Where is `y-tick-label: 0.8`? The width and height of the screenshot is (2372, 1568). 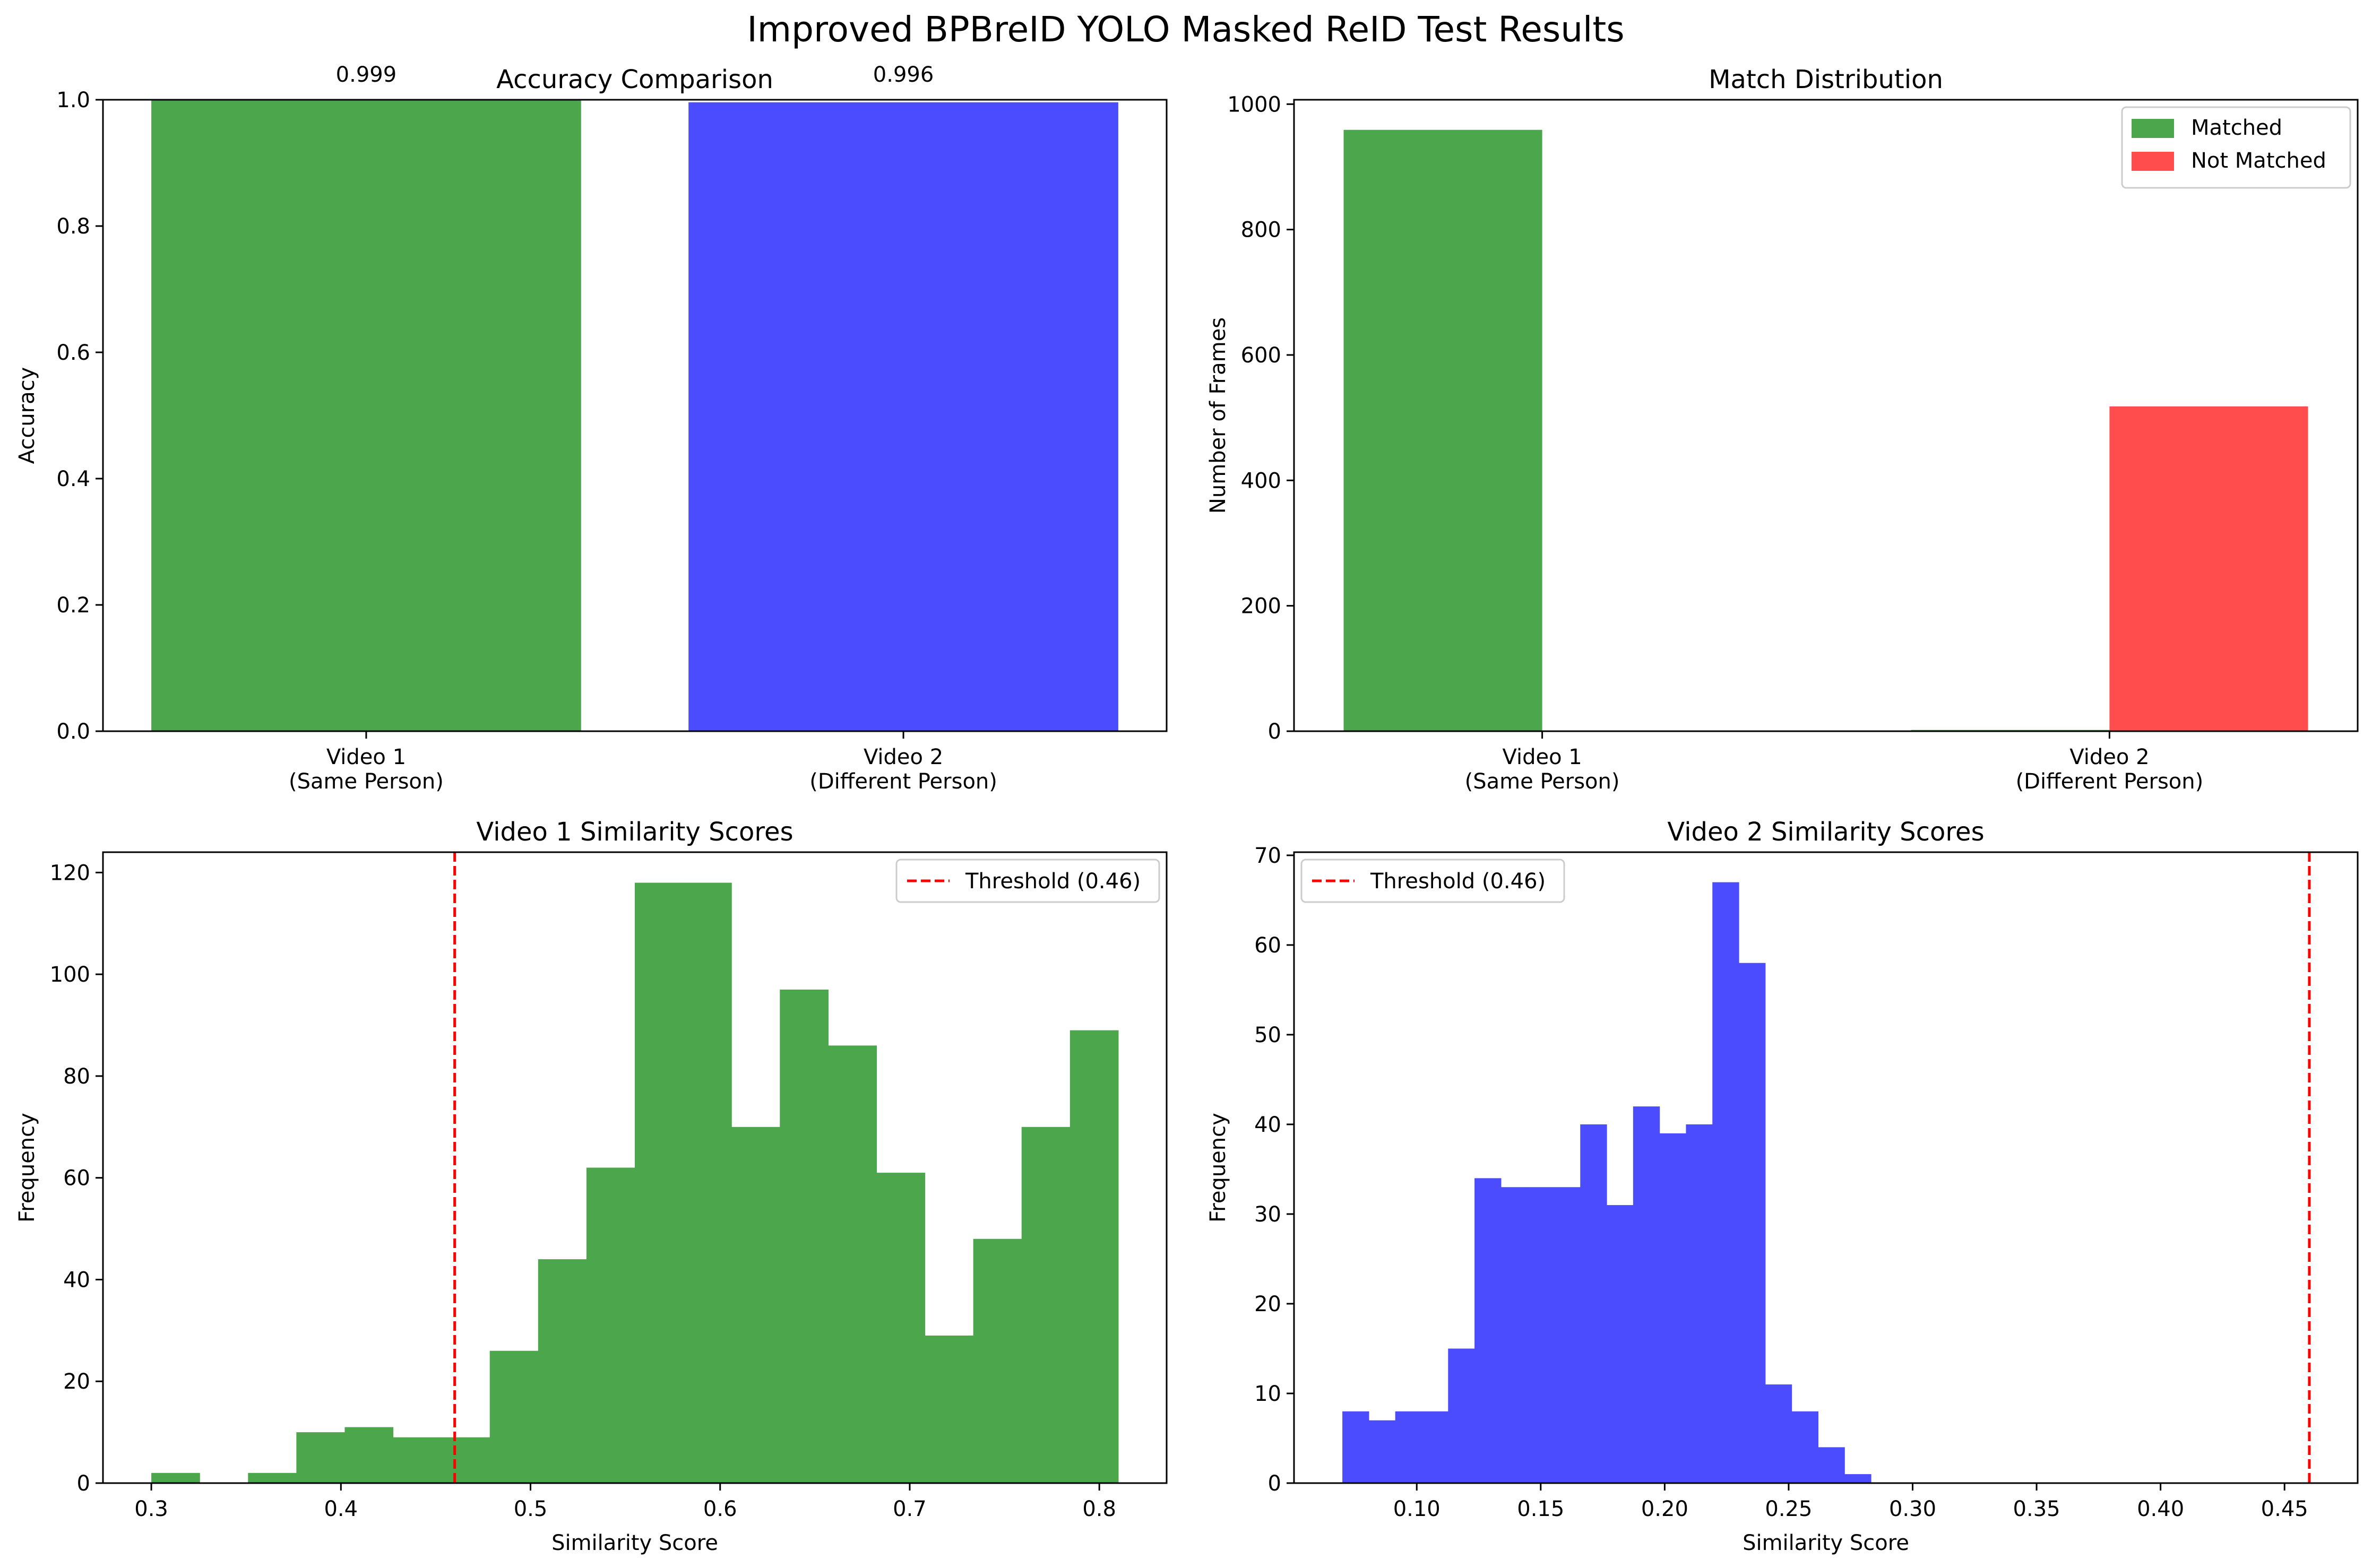
y-tick-label: 0.8 is located at coordinates (73, 226).